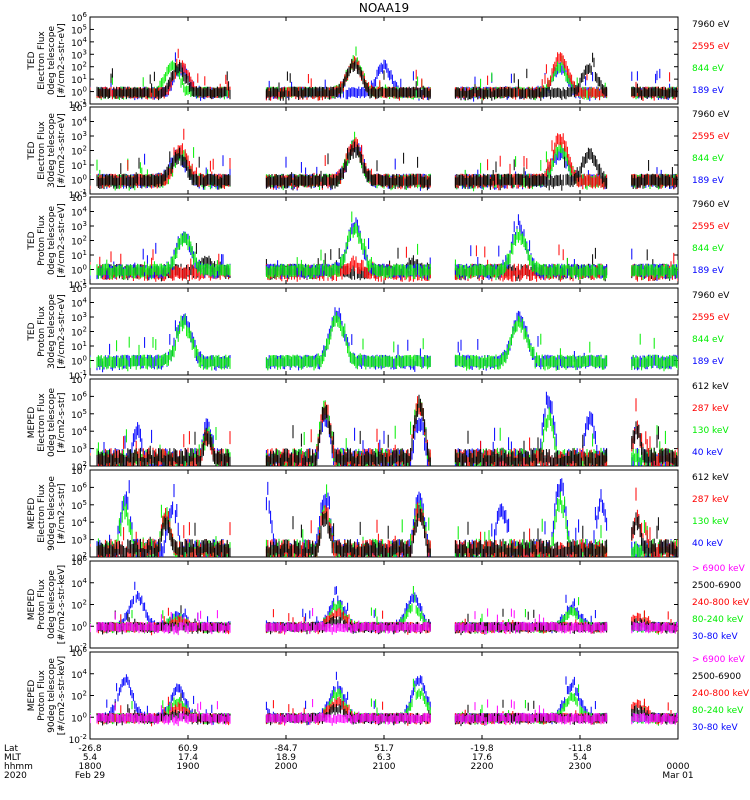 The height and width of the screenshot is (800, 750). I want to click on x-tick-label: Feb 29, so click(90, 776).